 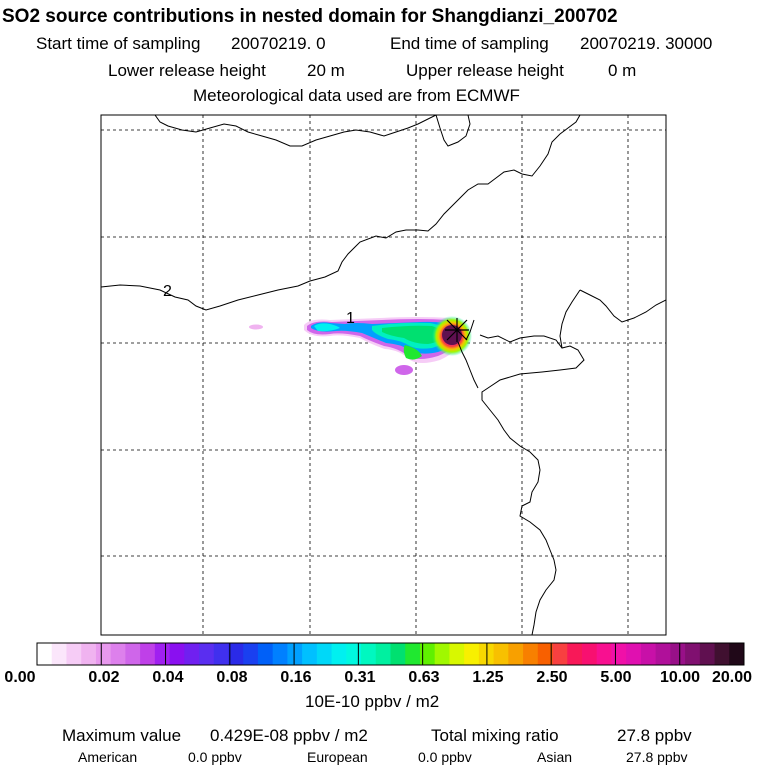 What do you see at coordinates (232, 677) in the screenshot?
I see `colorbar-tick-label: 0.08` at bounding box center [232, 677].